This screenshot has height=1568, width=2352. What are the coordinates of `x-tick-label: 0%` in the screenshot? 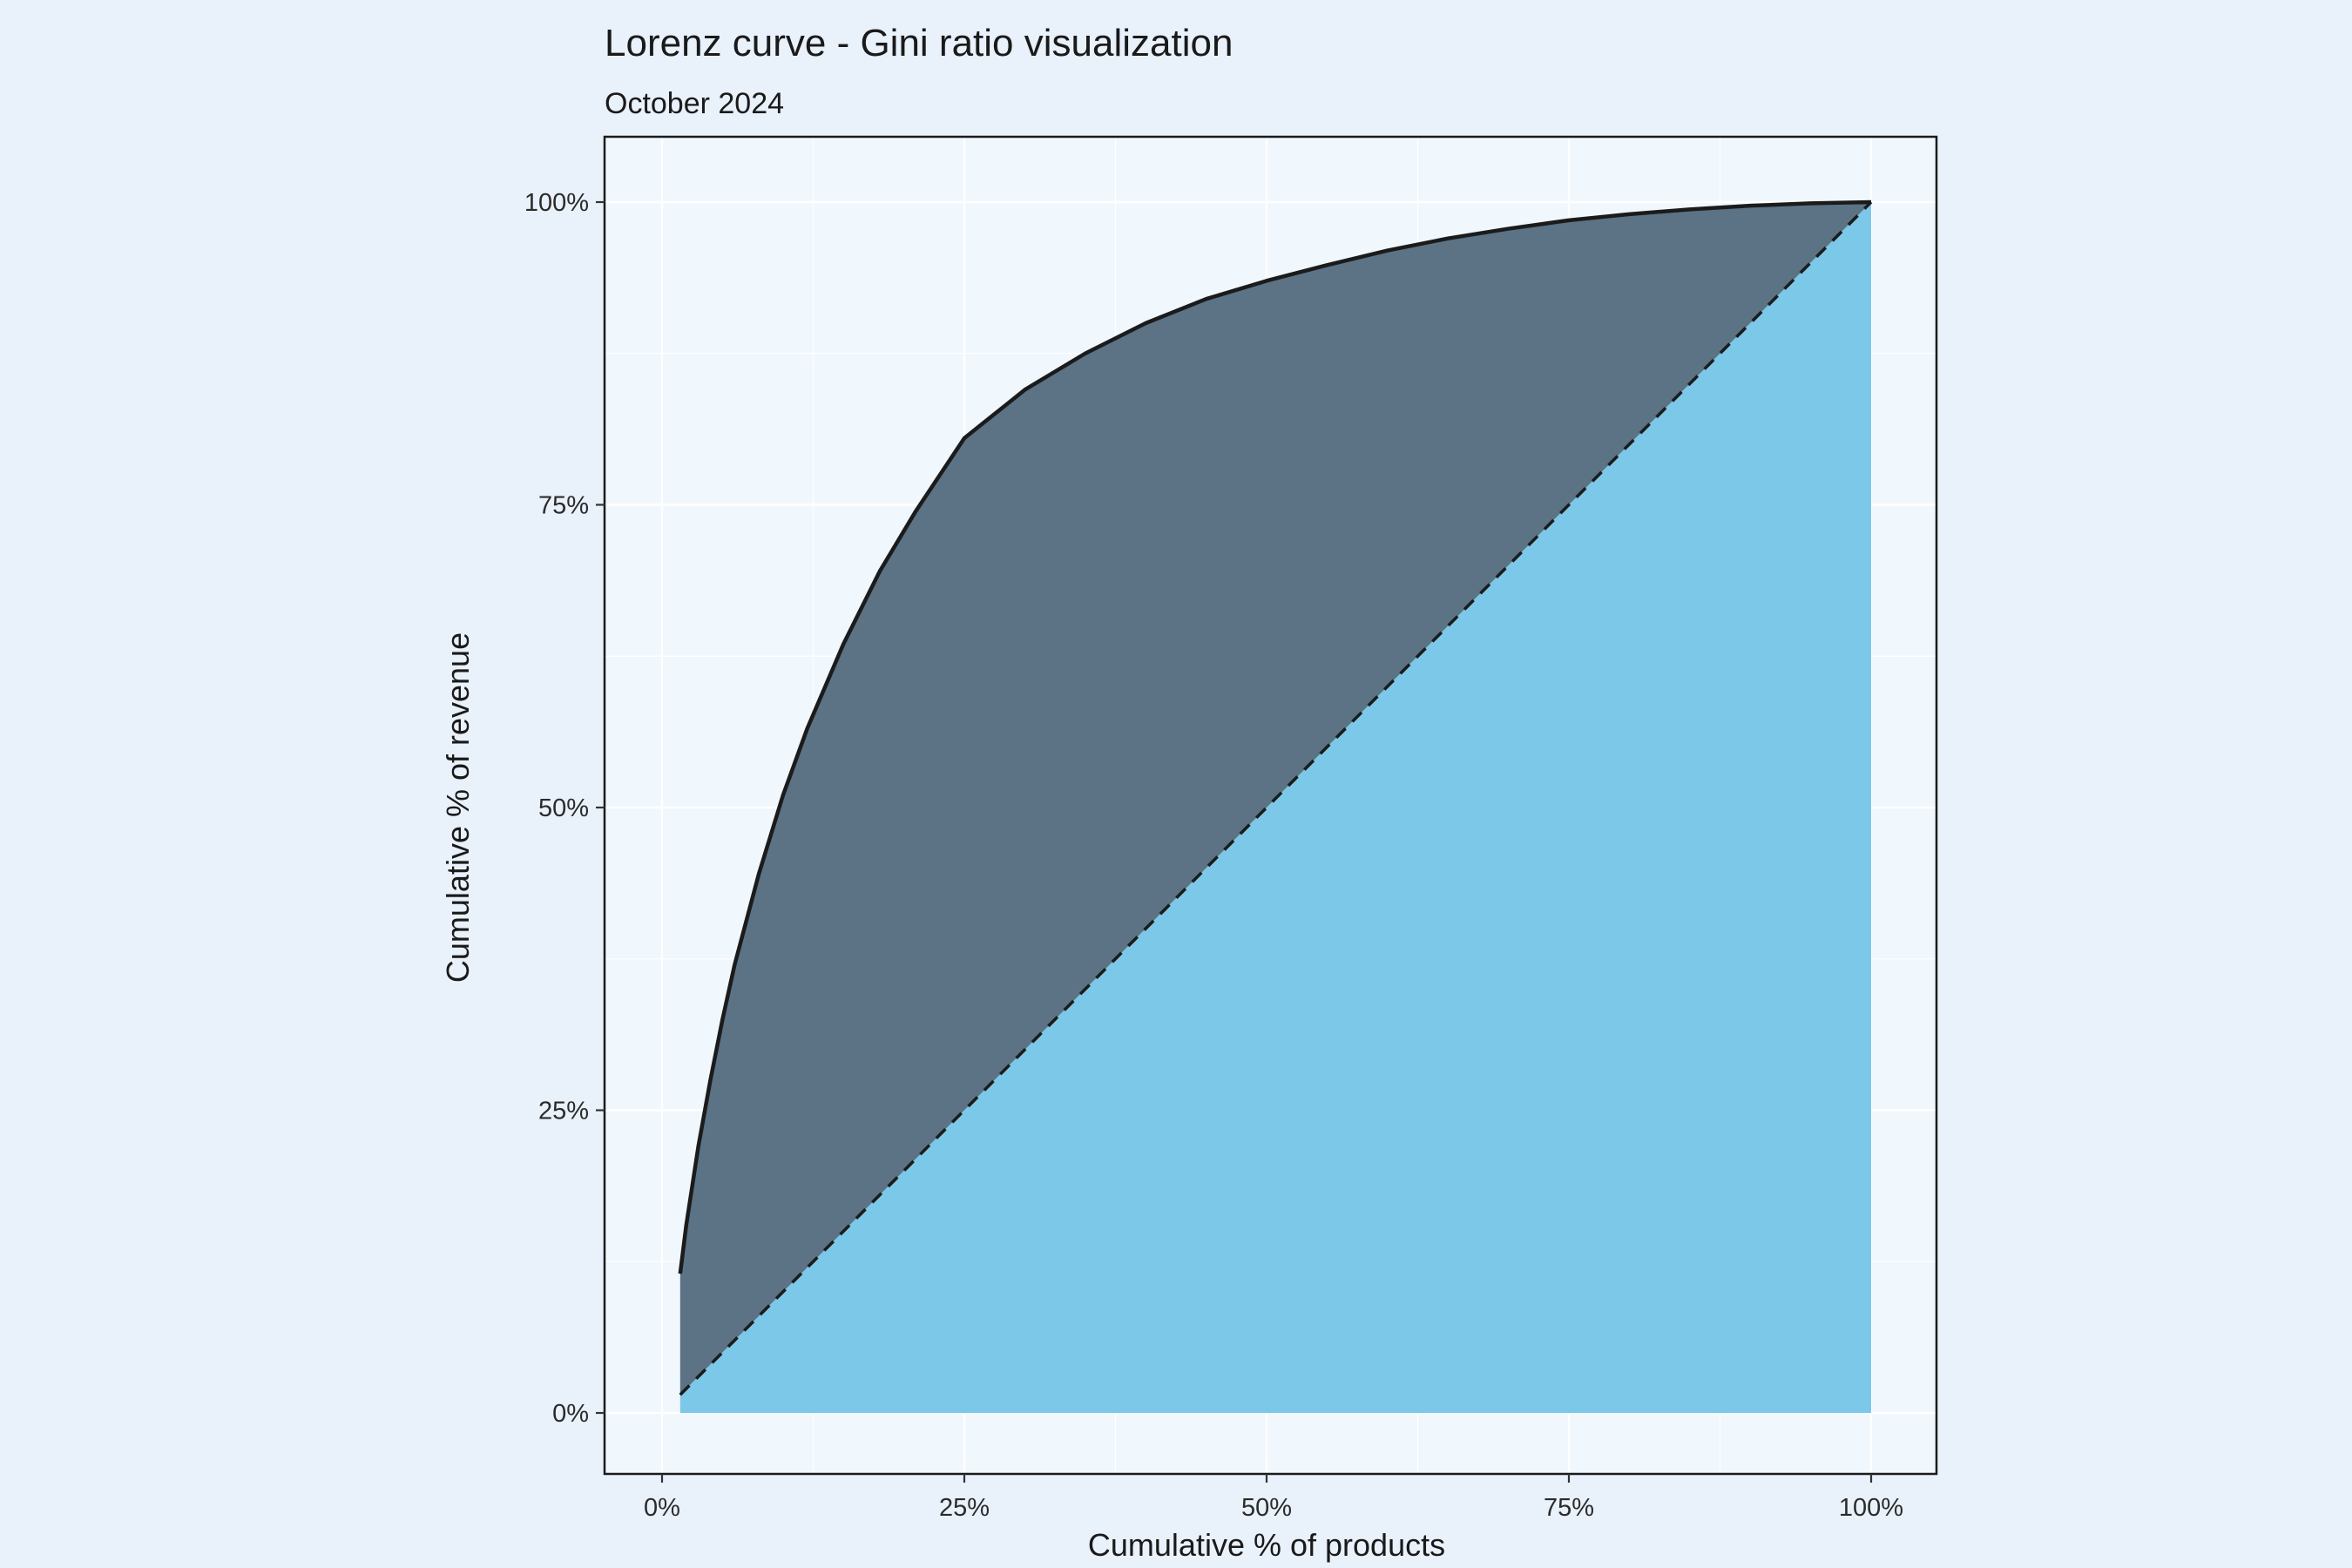 It's located at (662, 1508).